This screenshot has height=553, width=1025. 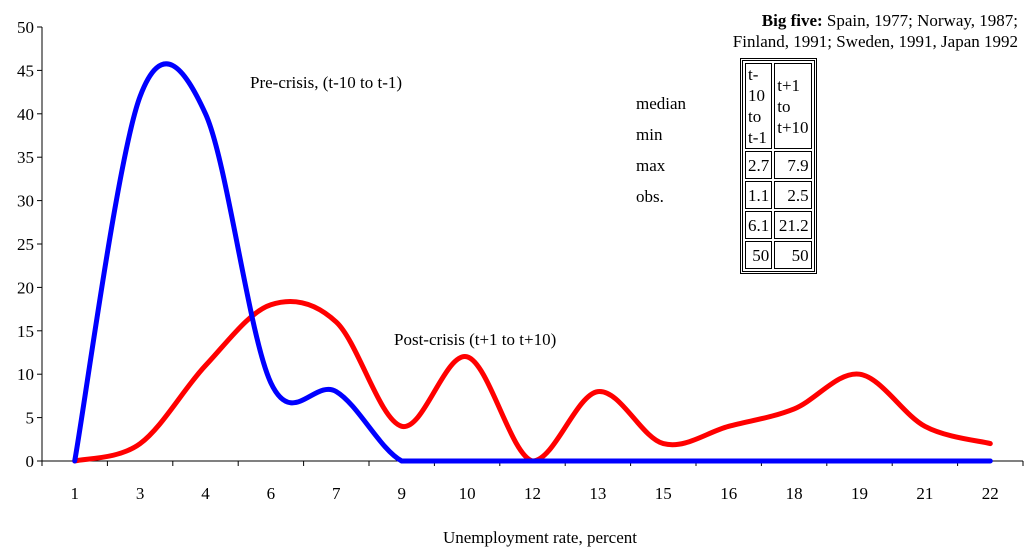 What do you see at coordinates (25, 331) in the screenshot?
I see `y-tick-label: 15` at bounding box center [25, 331].